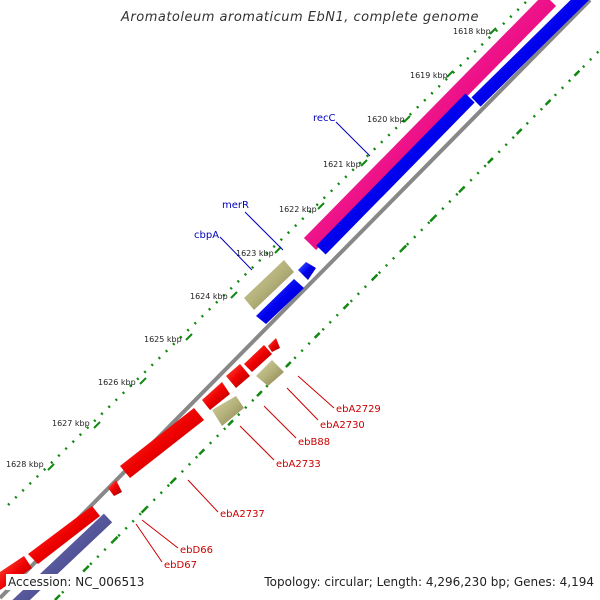  Describe the element at coordinates (203, 496) in the screenshot. I see `leader-line-ebA2737` at that location.